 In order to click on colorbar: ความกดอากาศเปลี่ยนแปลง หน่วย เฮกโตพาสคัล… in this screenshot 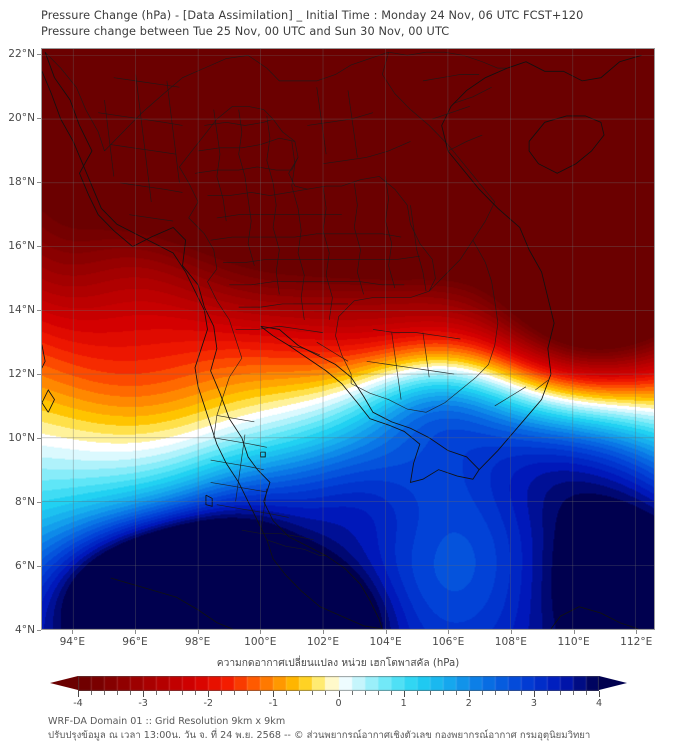, I will do `click(338, 683)`.